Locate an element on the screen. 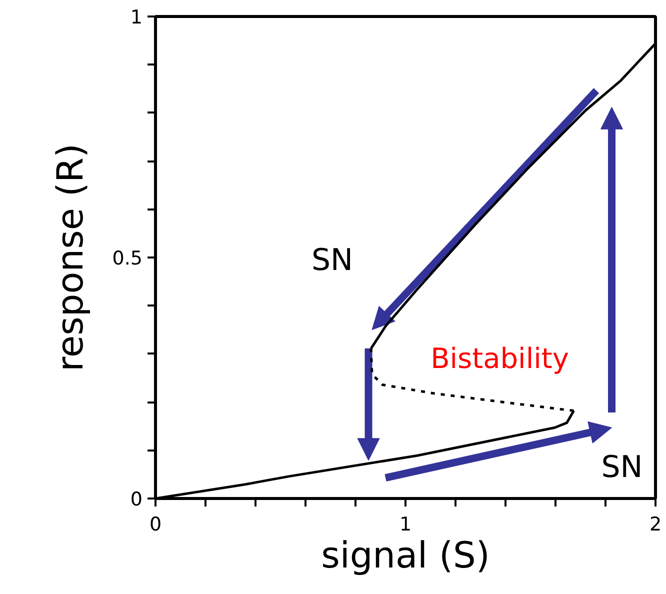  y-tick-label: 0.5 is located at coordinates (127, 259).